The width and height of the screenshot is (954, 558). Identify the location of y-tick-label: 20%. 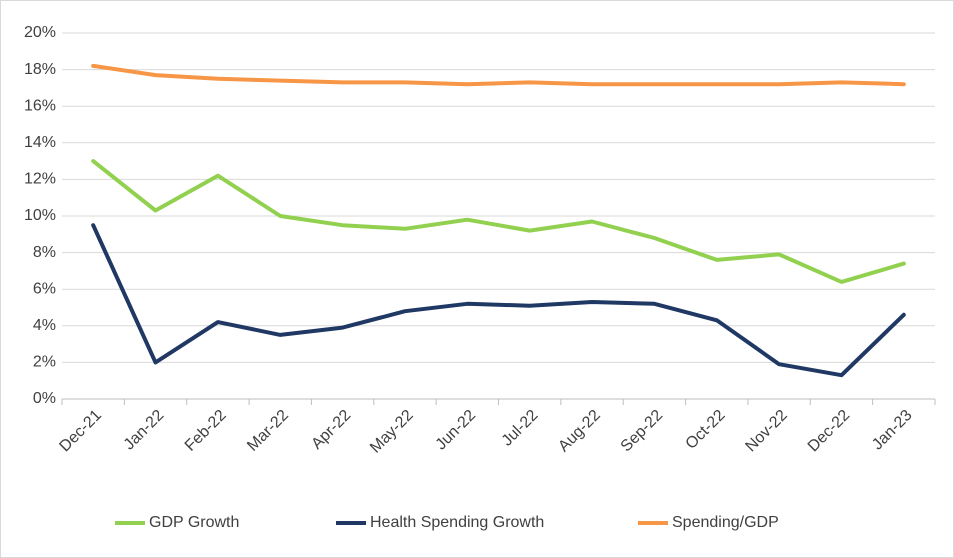
(40, 32).